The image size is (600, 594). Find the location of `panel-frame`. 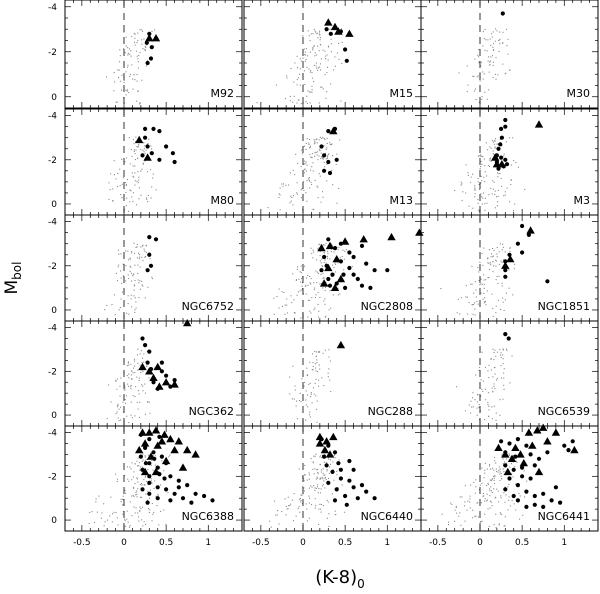

panel-frame is located at coordinates (509, 54).